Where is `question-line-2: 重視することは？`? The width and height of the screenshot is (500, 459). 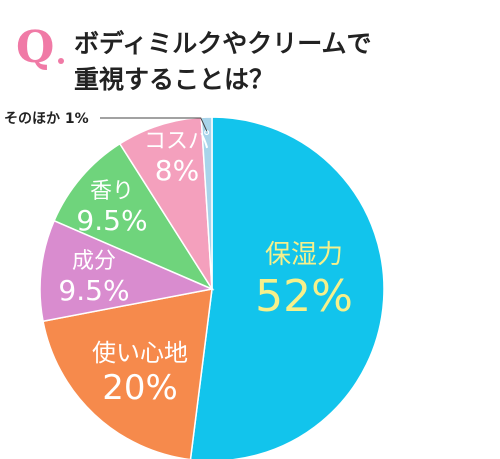 question-line-2: 重視することは？ is located at coordinates (174, 79).